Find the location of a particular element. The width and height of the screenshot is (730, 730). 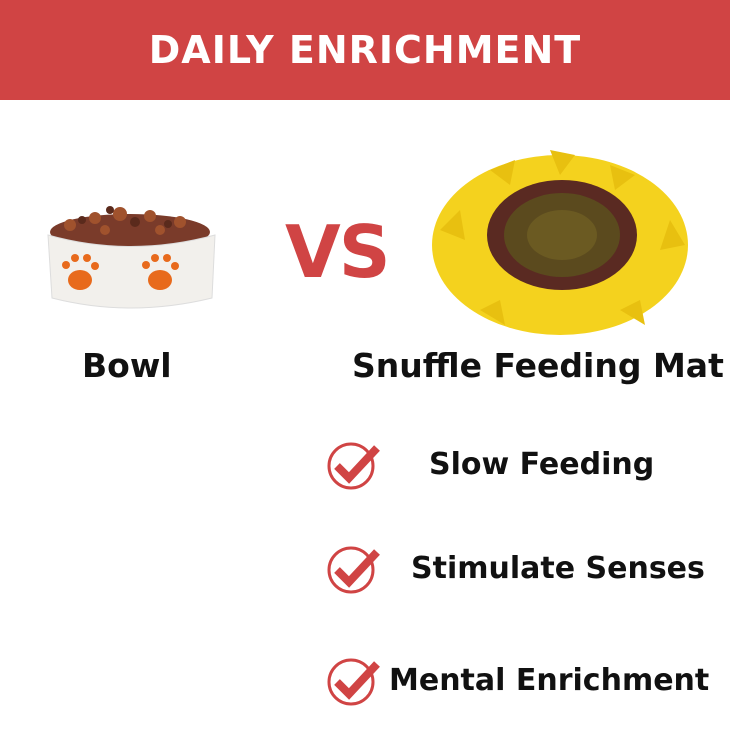

benefit-item: Stimulate Senses is located at coordinates (515, 568).